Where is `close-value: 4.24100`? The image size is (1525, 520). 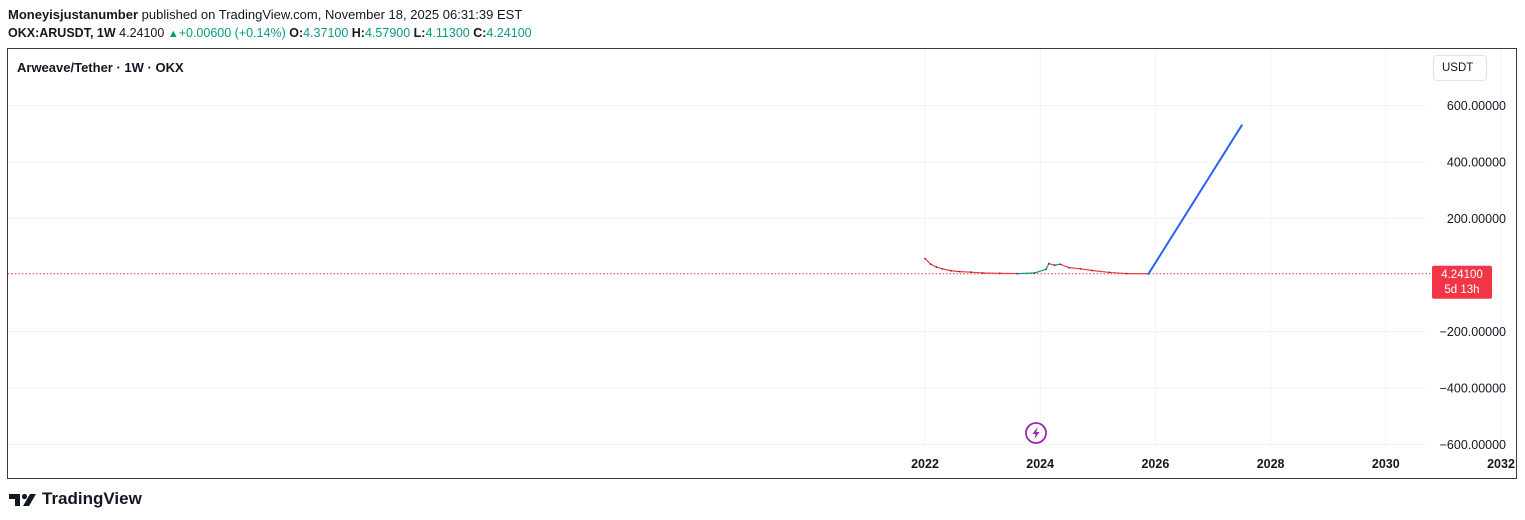 close-value: 4.24100 is located at coordinates (509, 33).